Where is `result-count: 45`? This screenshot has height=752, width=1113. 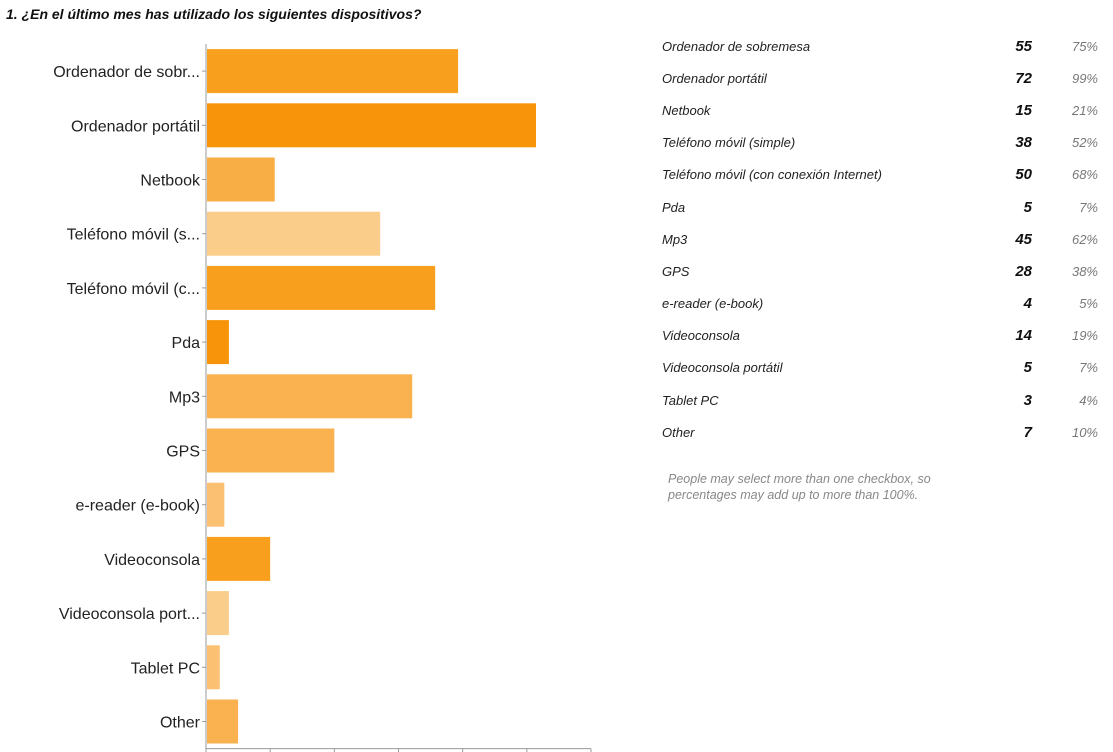
result-count: 45 is located at coordinates (1023, 239).